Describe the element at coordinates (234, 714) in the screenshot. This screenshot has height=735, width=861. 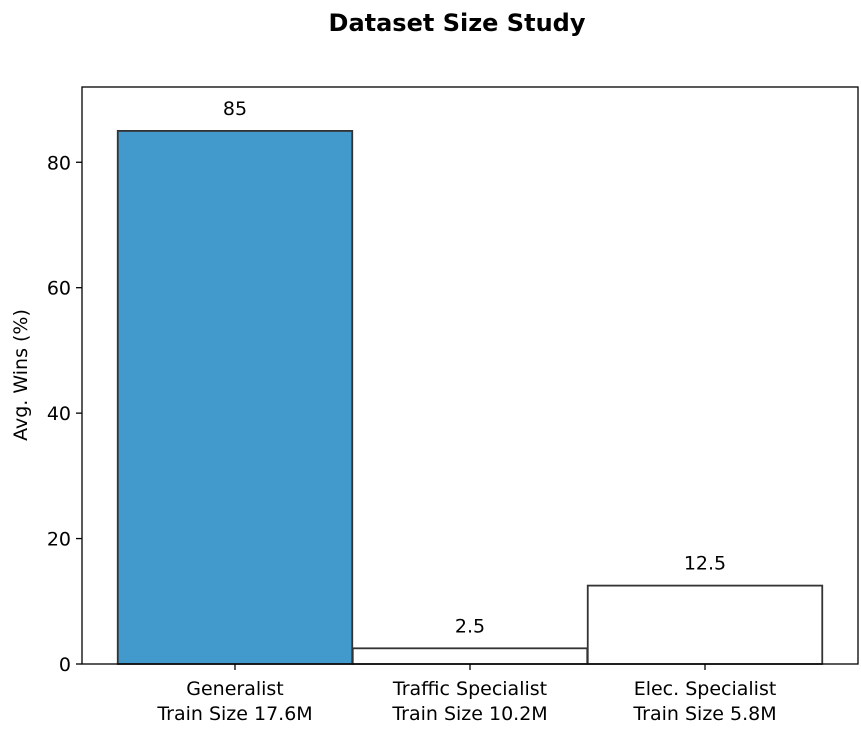
I see `x-tick-label: Train Size 17.6M` at that location.